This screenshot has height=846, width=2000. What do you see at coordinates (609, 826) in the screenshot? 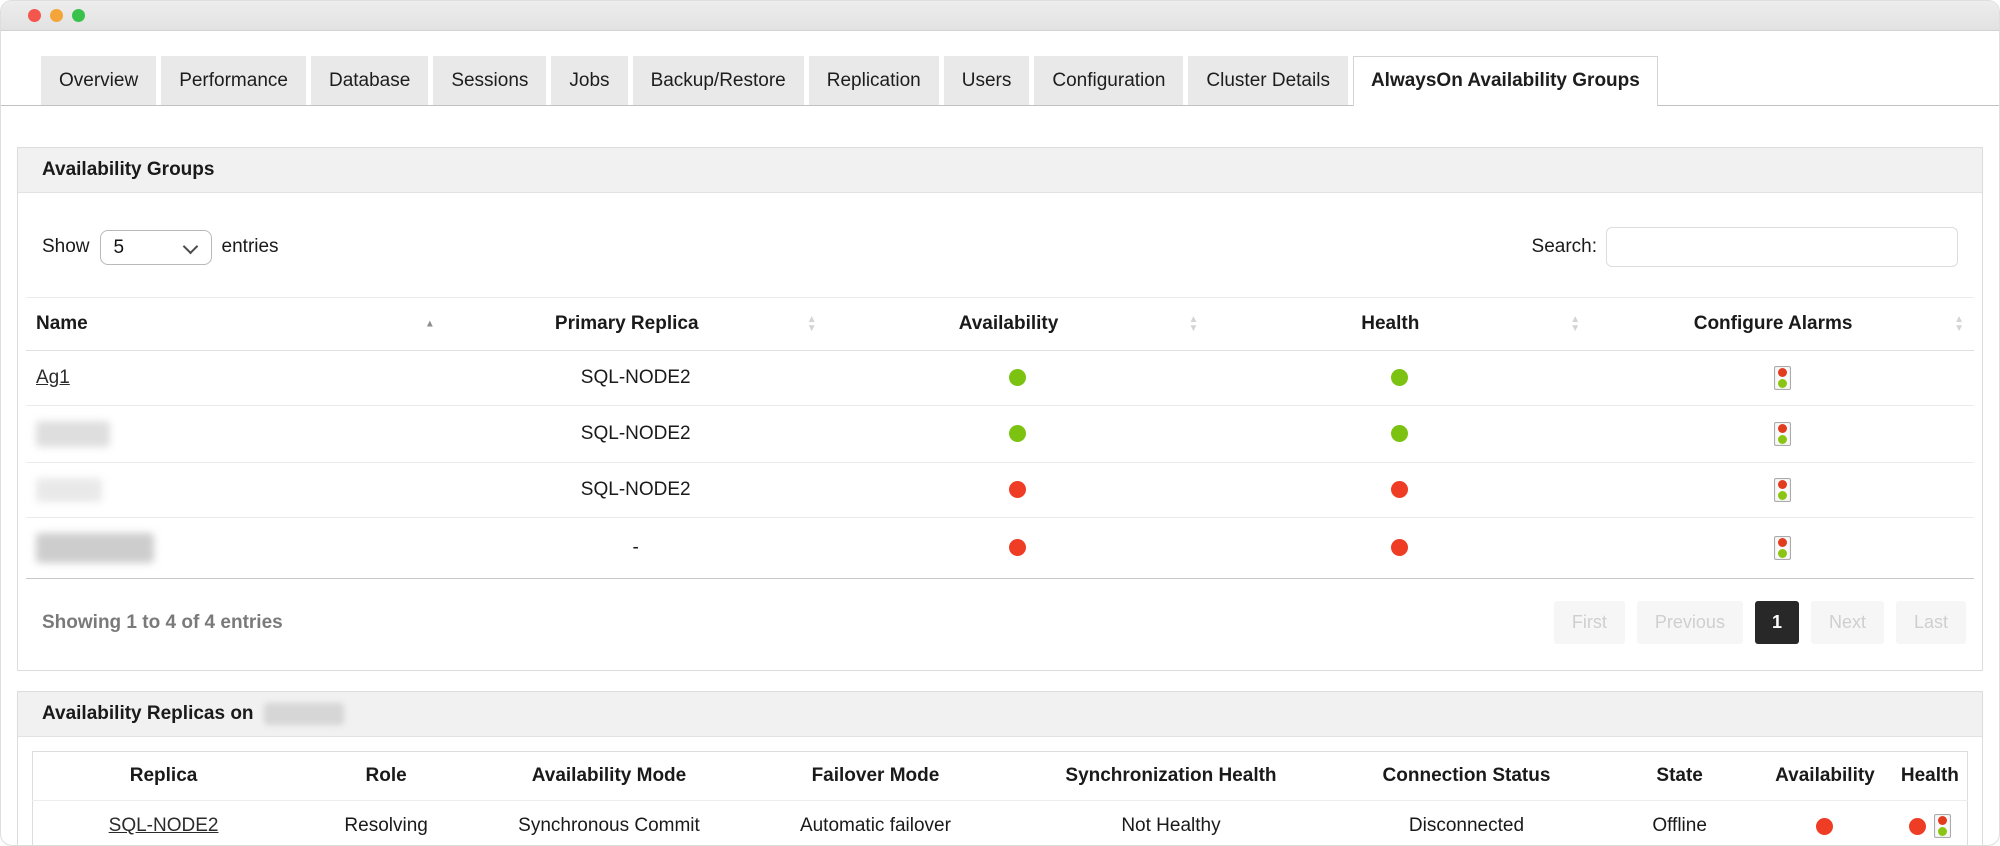
I see `availability-mode-cell: Synchronous Commit` at bounding box center [609, 826].